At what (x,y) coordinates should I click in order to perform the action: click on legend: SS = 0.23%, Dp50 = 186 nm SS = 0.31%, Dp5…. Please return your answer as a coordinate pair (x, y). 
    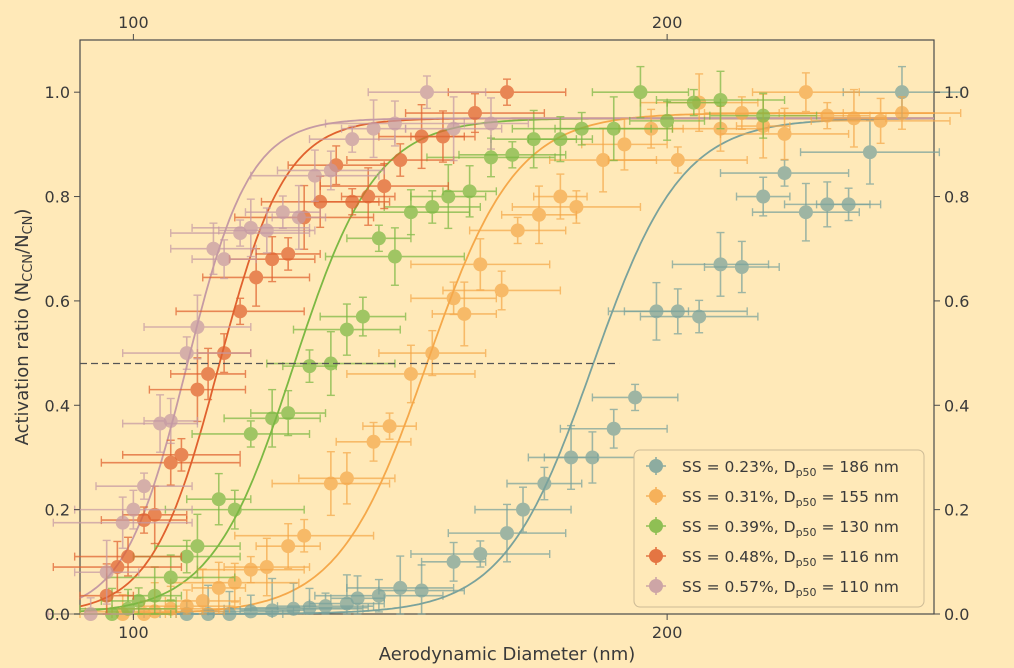
    Looking at the image, I should click on (779, 528).